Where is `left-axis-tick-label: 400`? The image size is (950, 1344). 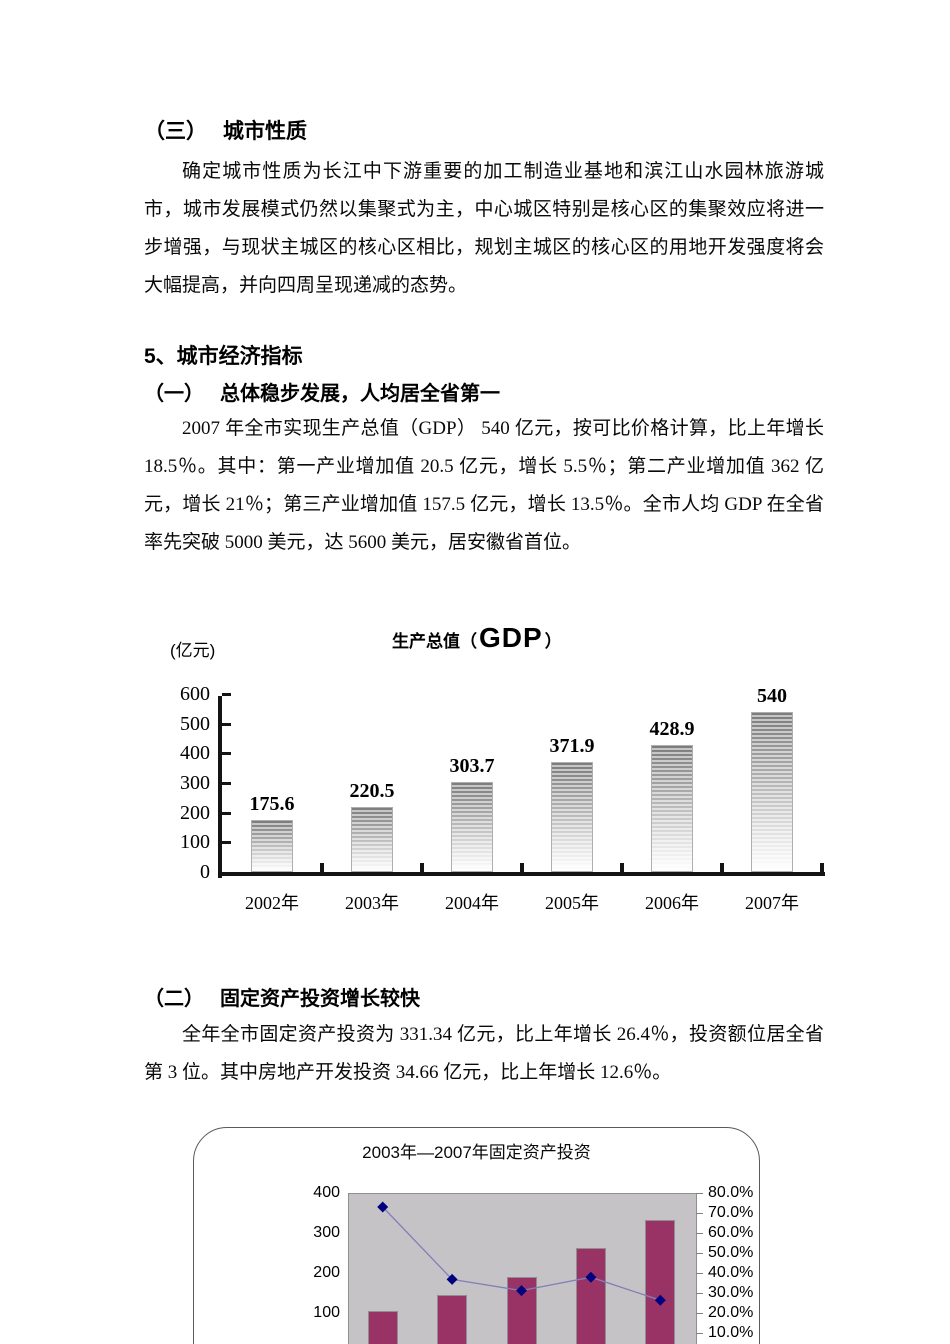
left-axis-tick-label: 400 is located at coordinates (326, 1192).